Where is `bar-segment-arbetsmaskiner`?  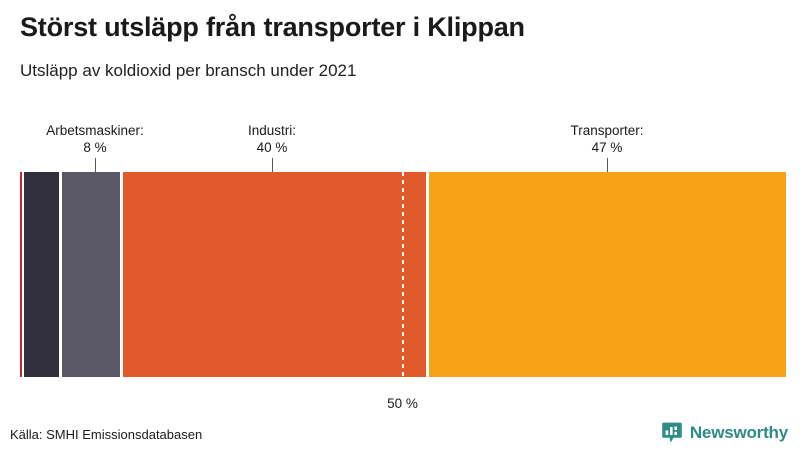 bar-segment-arbetsmaskiner is located at coordinates (91, 274).